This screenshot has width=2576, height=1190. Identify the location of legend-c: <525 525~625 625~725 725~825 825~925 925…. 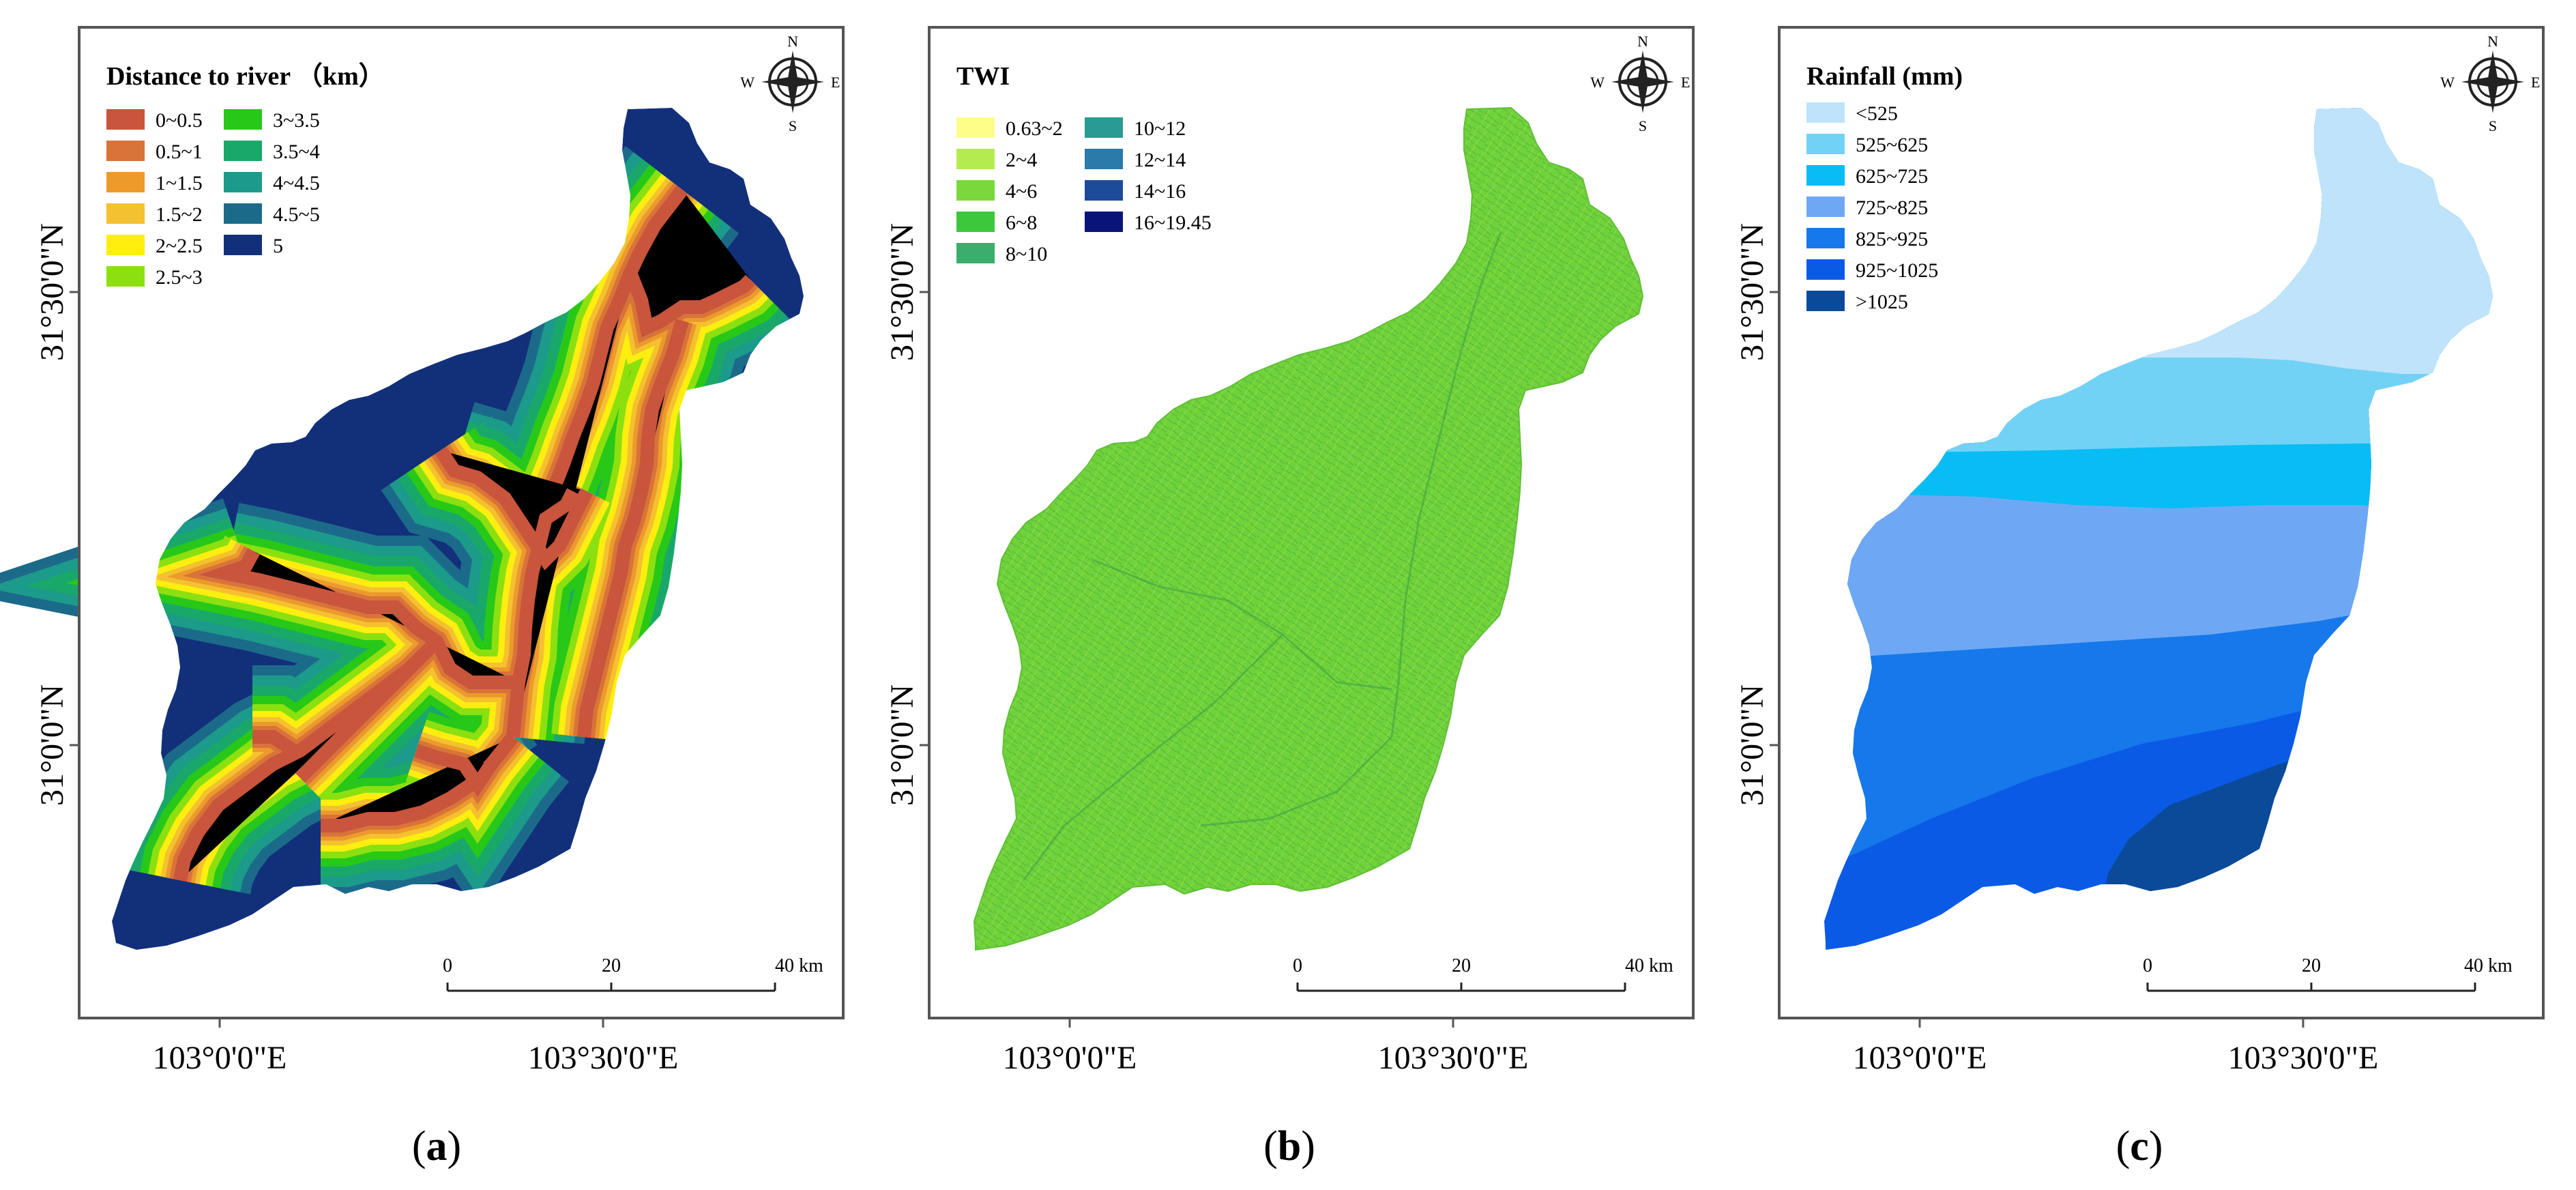
(1872, 207).